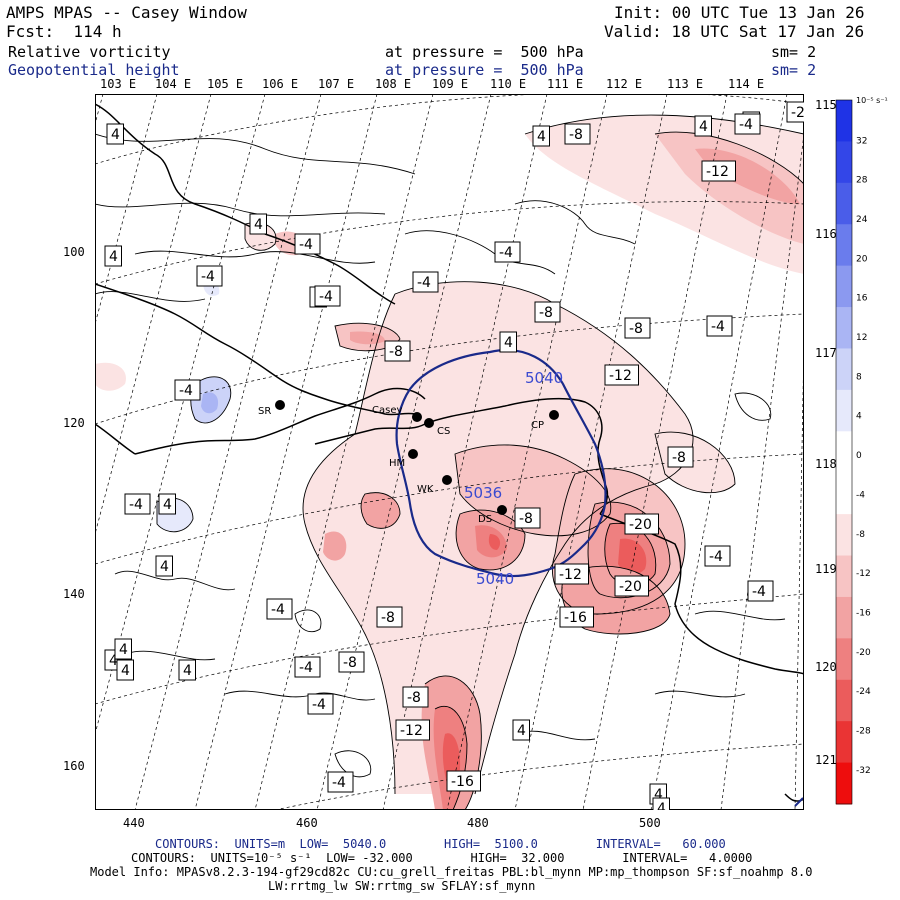 This screenshot has width=900, height=900. Describe the element at coordinates (631, 586) in the screenshot. I see `vorticity-contour-label: -20` at that location.